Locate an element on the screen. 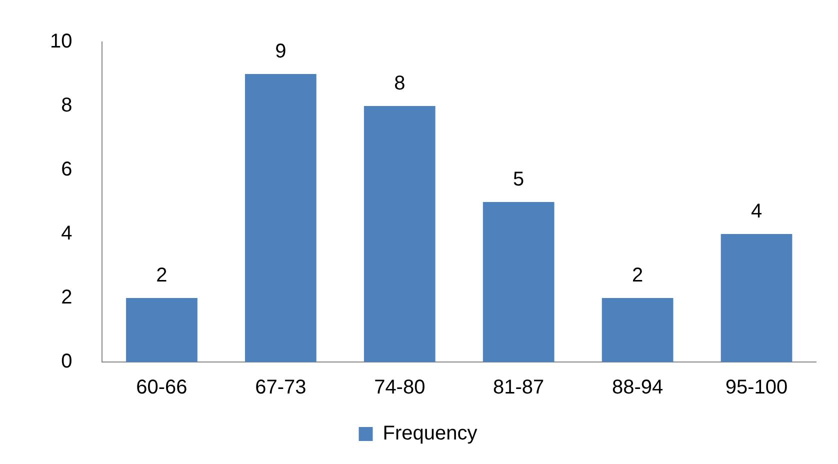  y-tick-label: 0 is located at coordinates (66, 361).